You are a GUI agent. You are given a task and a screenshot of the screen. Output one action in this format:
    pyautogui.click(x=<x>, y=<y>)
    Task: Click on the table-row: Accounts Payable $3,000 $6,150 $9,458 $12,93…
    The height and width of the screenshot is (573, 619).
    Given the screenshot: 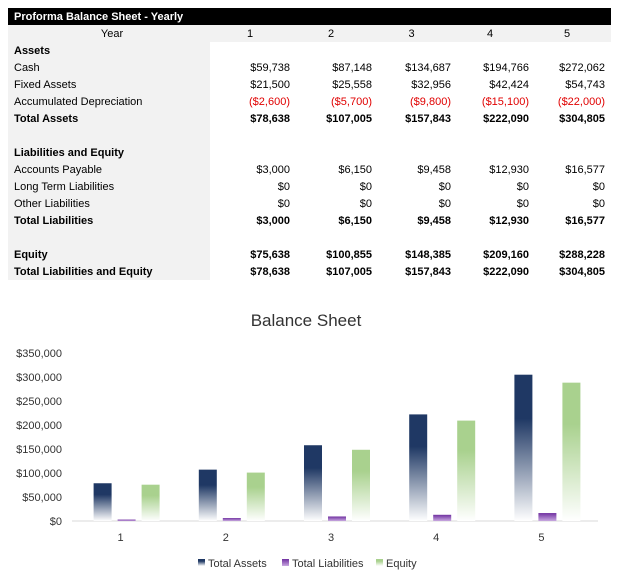 What is the action you would take?
    pyautogui.click(x=309, y=169)
    